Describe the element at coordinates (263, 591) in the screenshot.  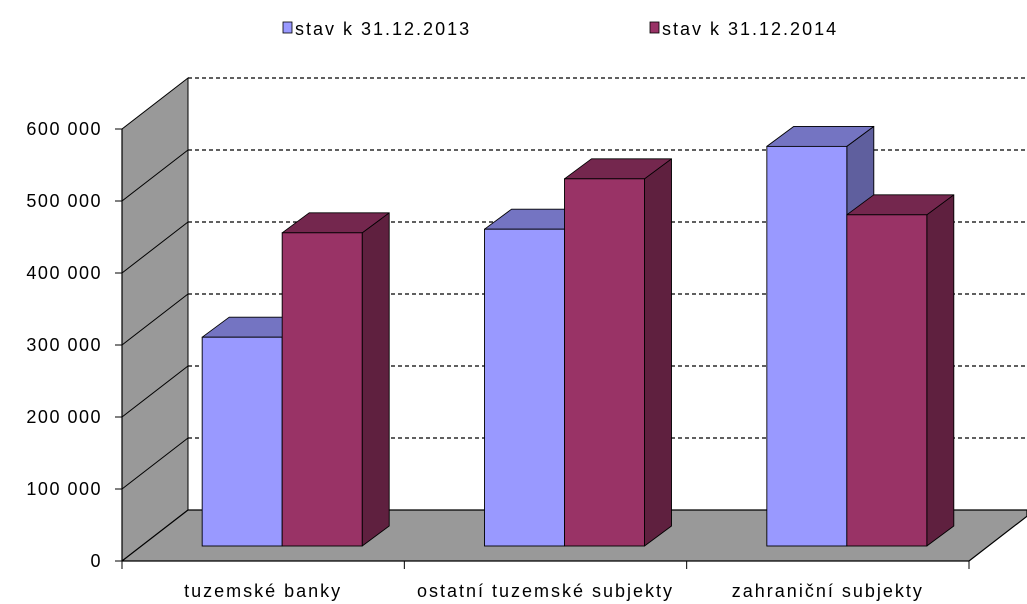
I see `x-category-label: tuzemské banky` at that location.